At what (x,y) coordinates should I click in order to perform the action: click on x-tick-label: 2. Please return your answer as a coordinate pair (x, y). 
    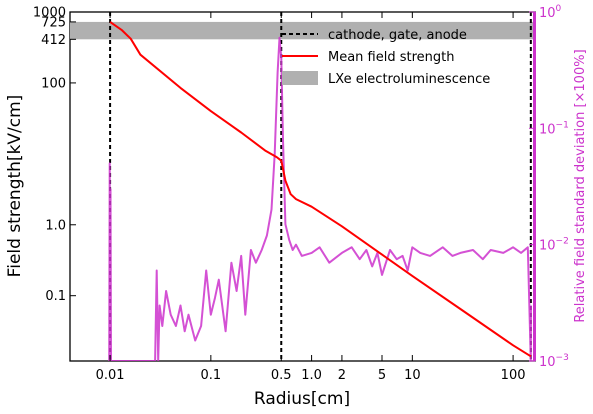
    Looking at the image, I should click on (342, 375).